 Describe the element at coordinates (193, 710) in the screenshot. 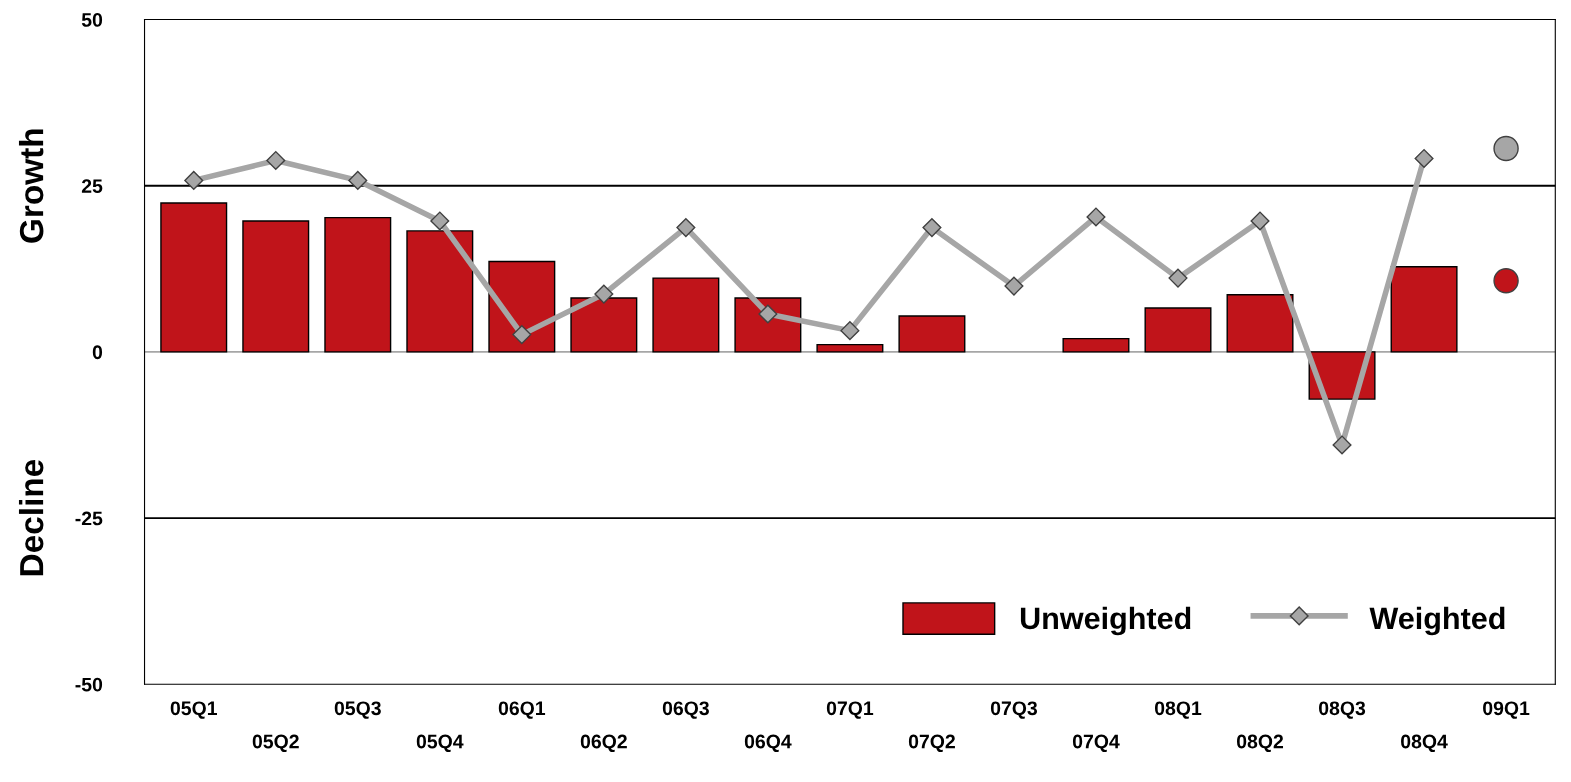

I see `x-tick-label: 05Q1` at that location.